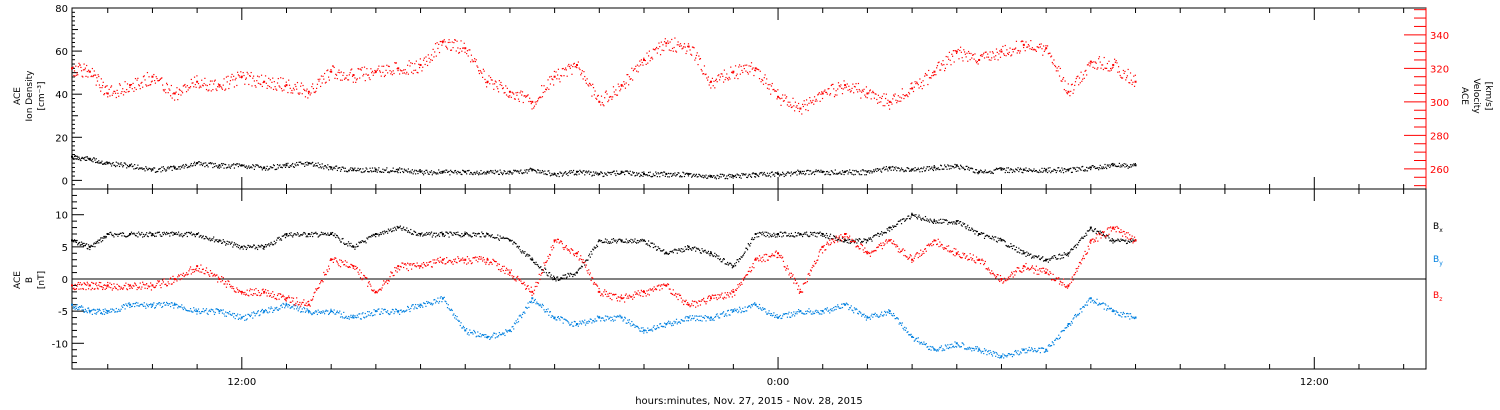  I want to click on right-y-tick-label: 340, so click(1439, 36).